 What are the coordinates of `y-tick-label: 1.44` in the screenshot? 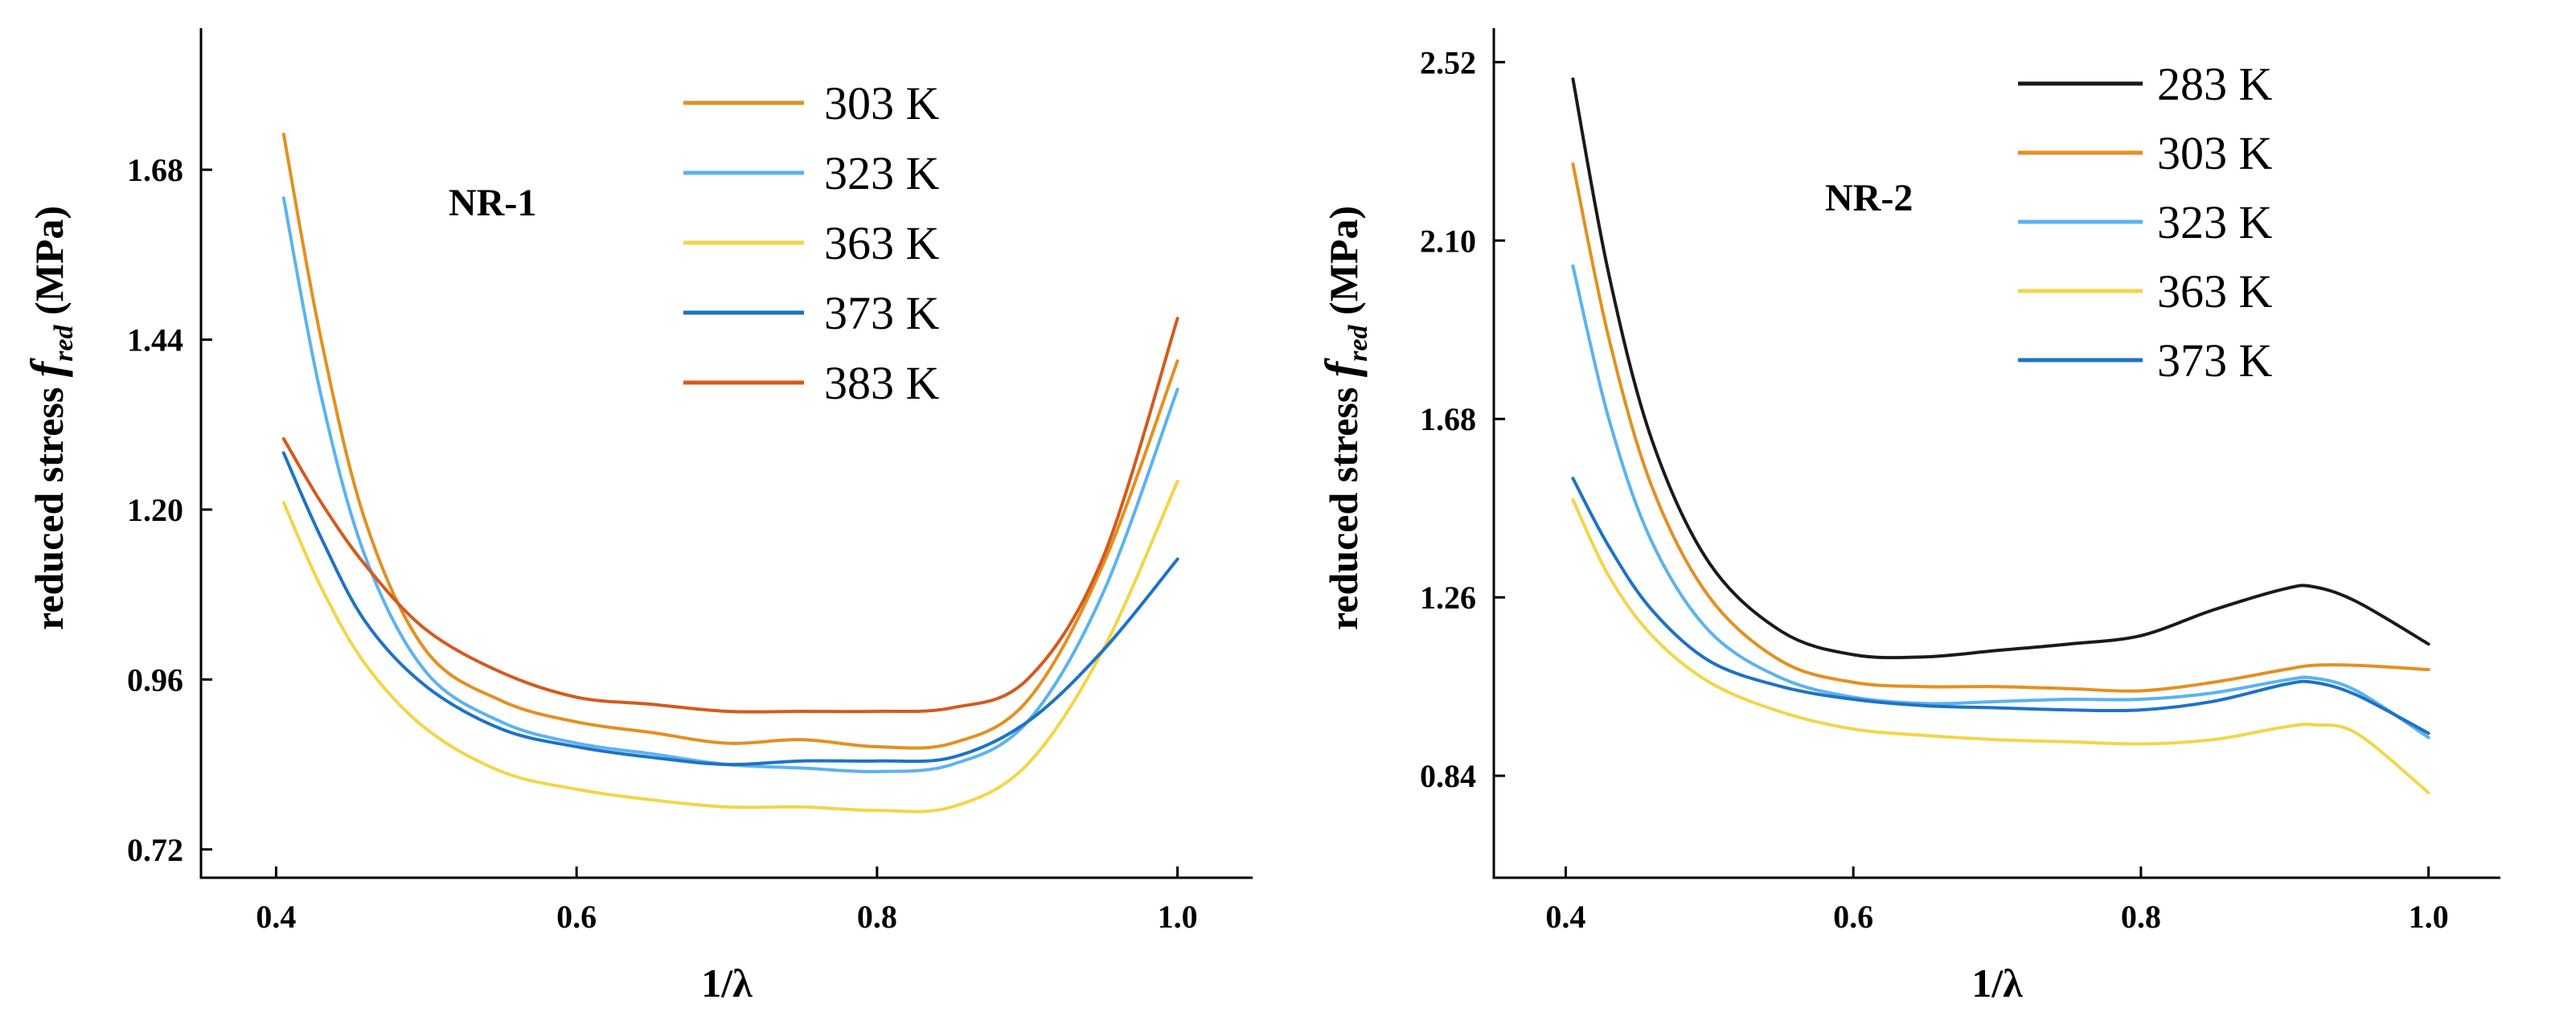 It's located at (155, 340).